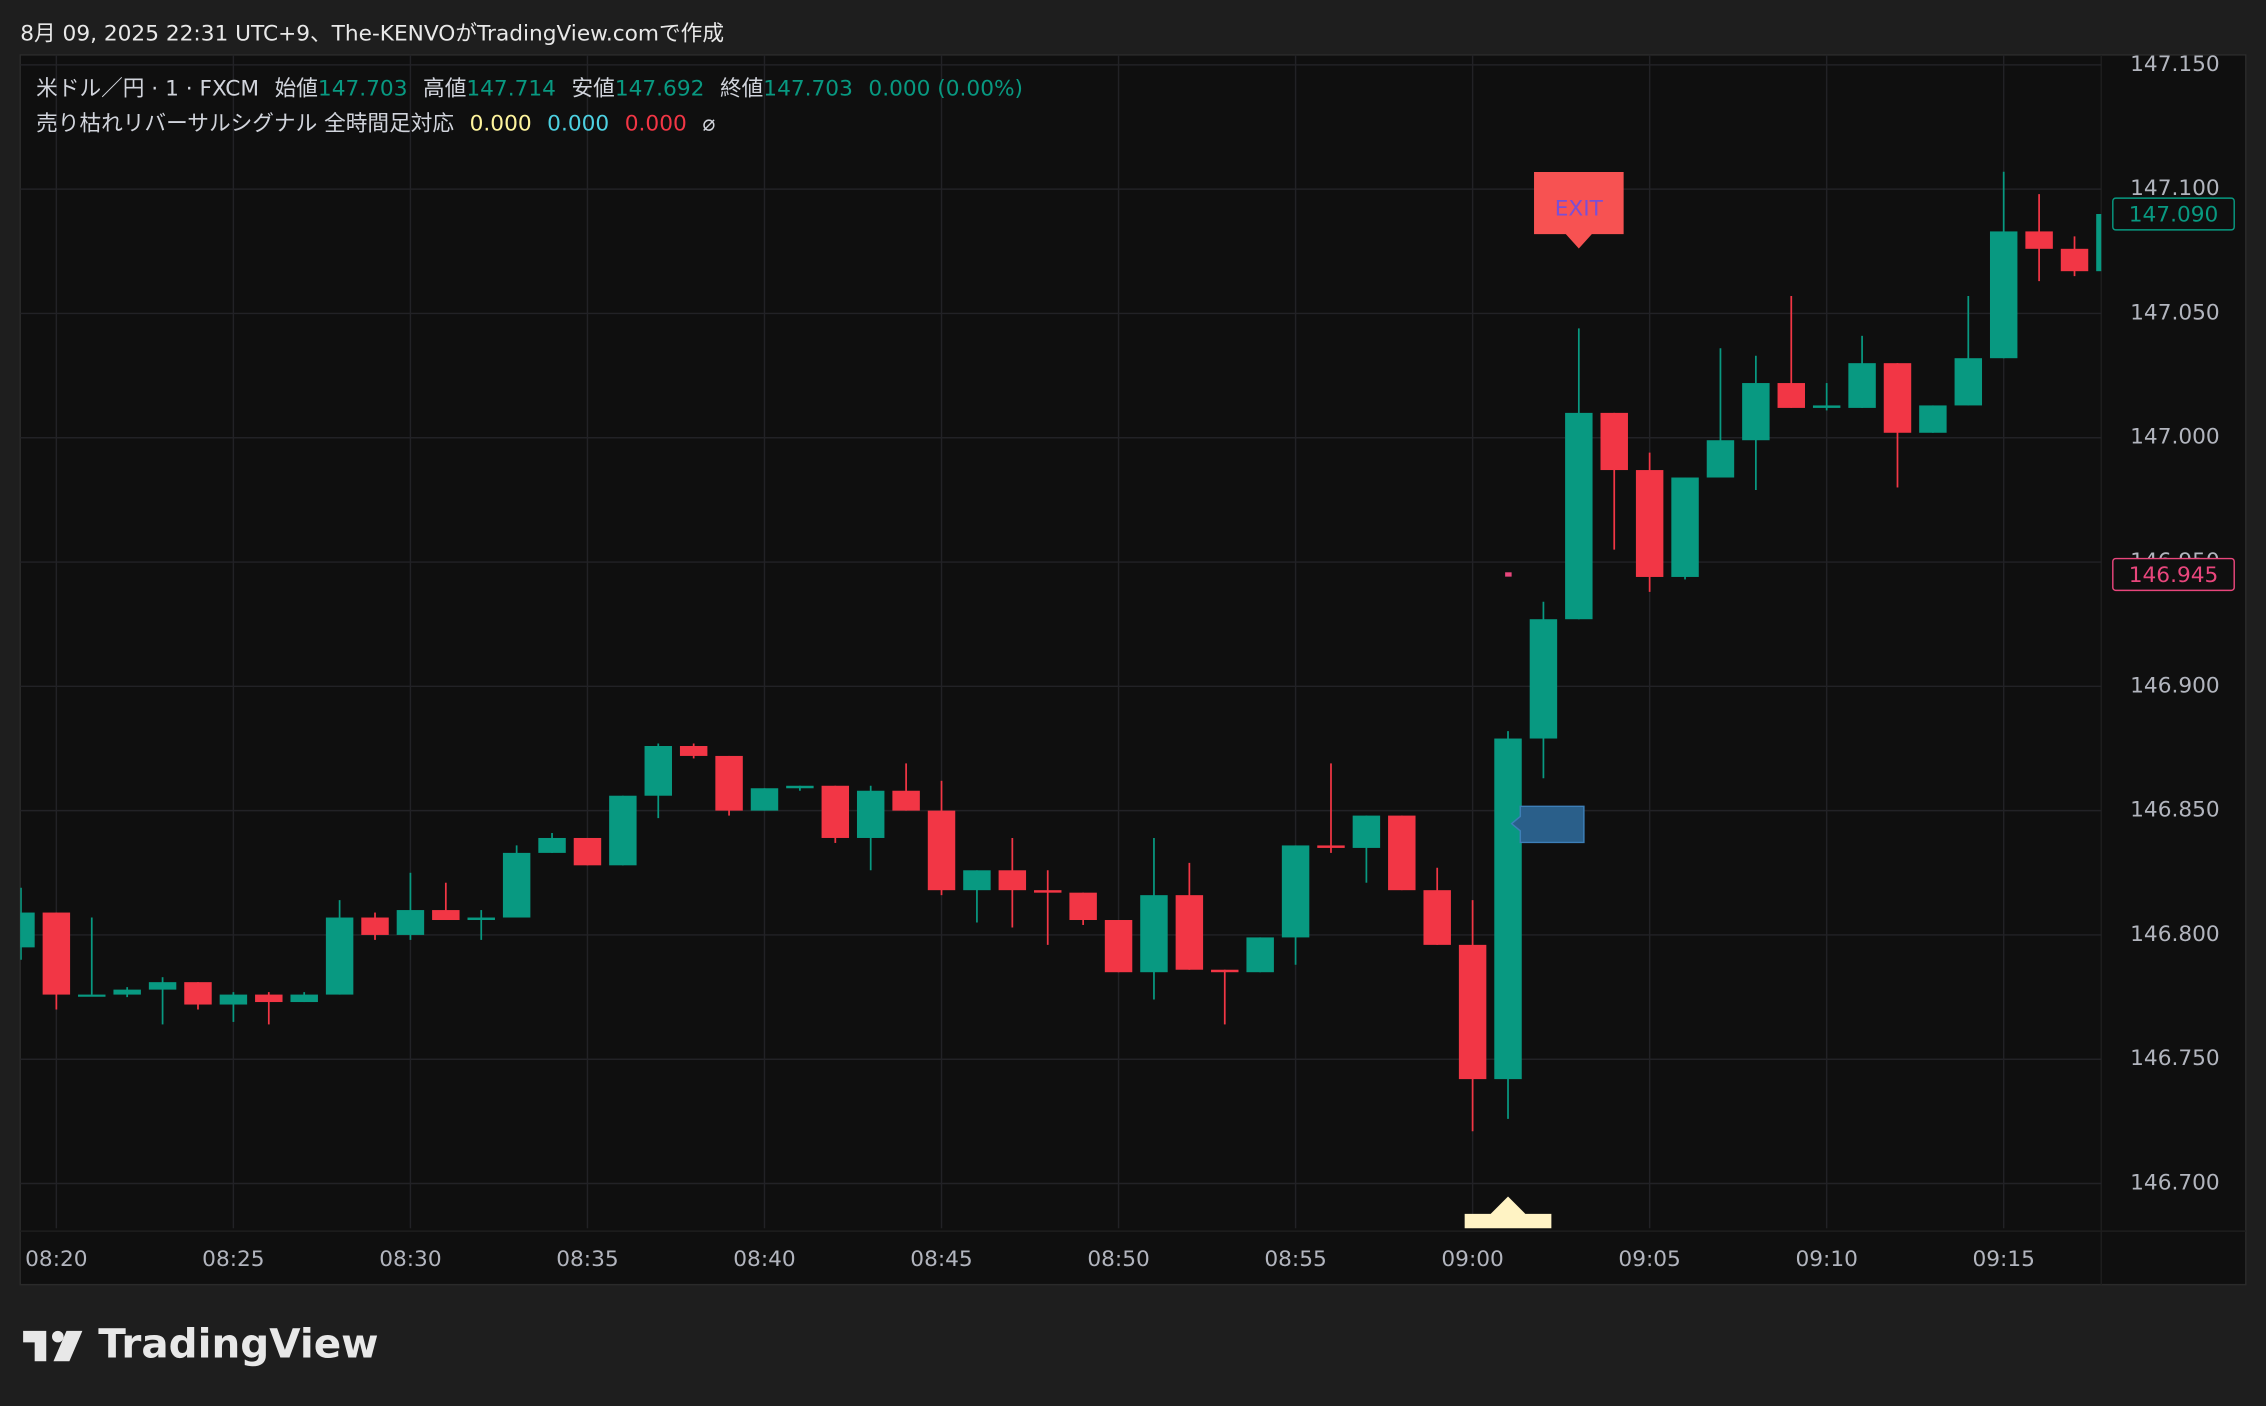 The height and width of the screenshot is (1406, 2266). What do you see at coordinates (1579, 210) in the screenshot?
I see `exit-label-box` at bounding box center [1579, 210].